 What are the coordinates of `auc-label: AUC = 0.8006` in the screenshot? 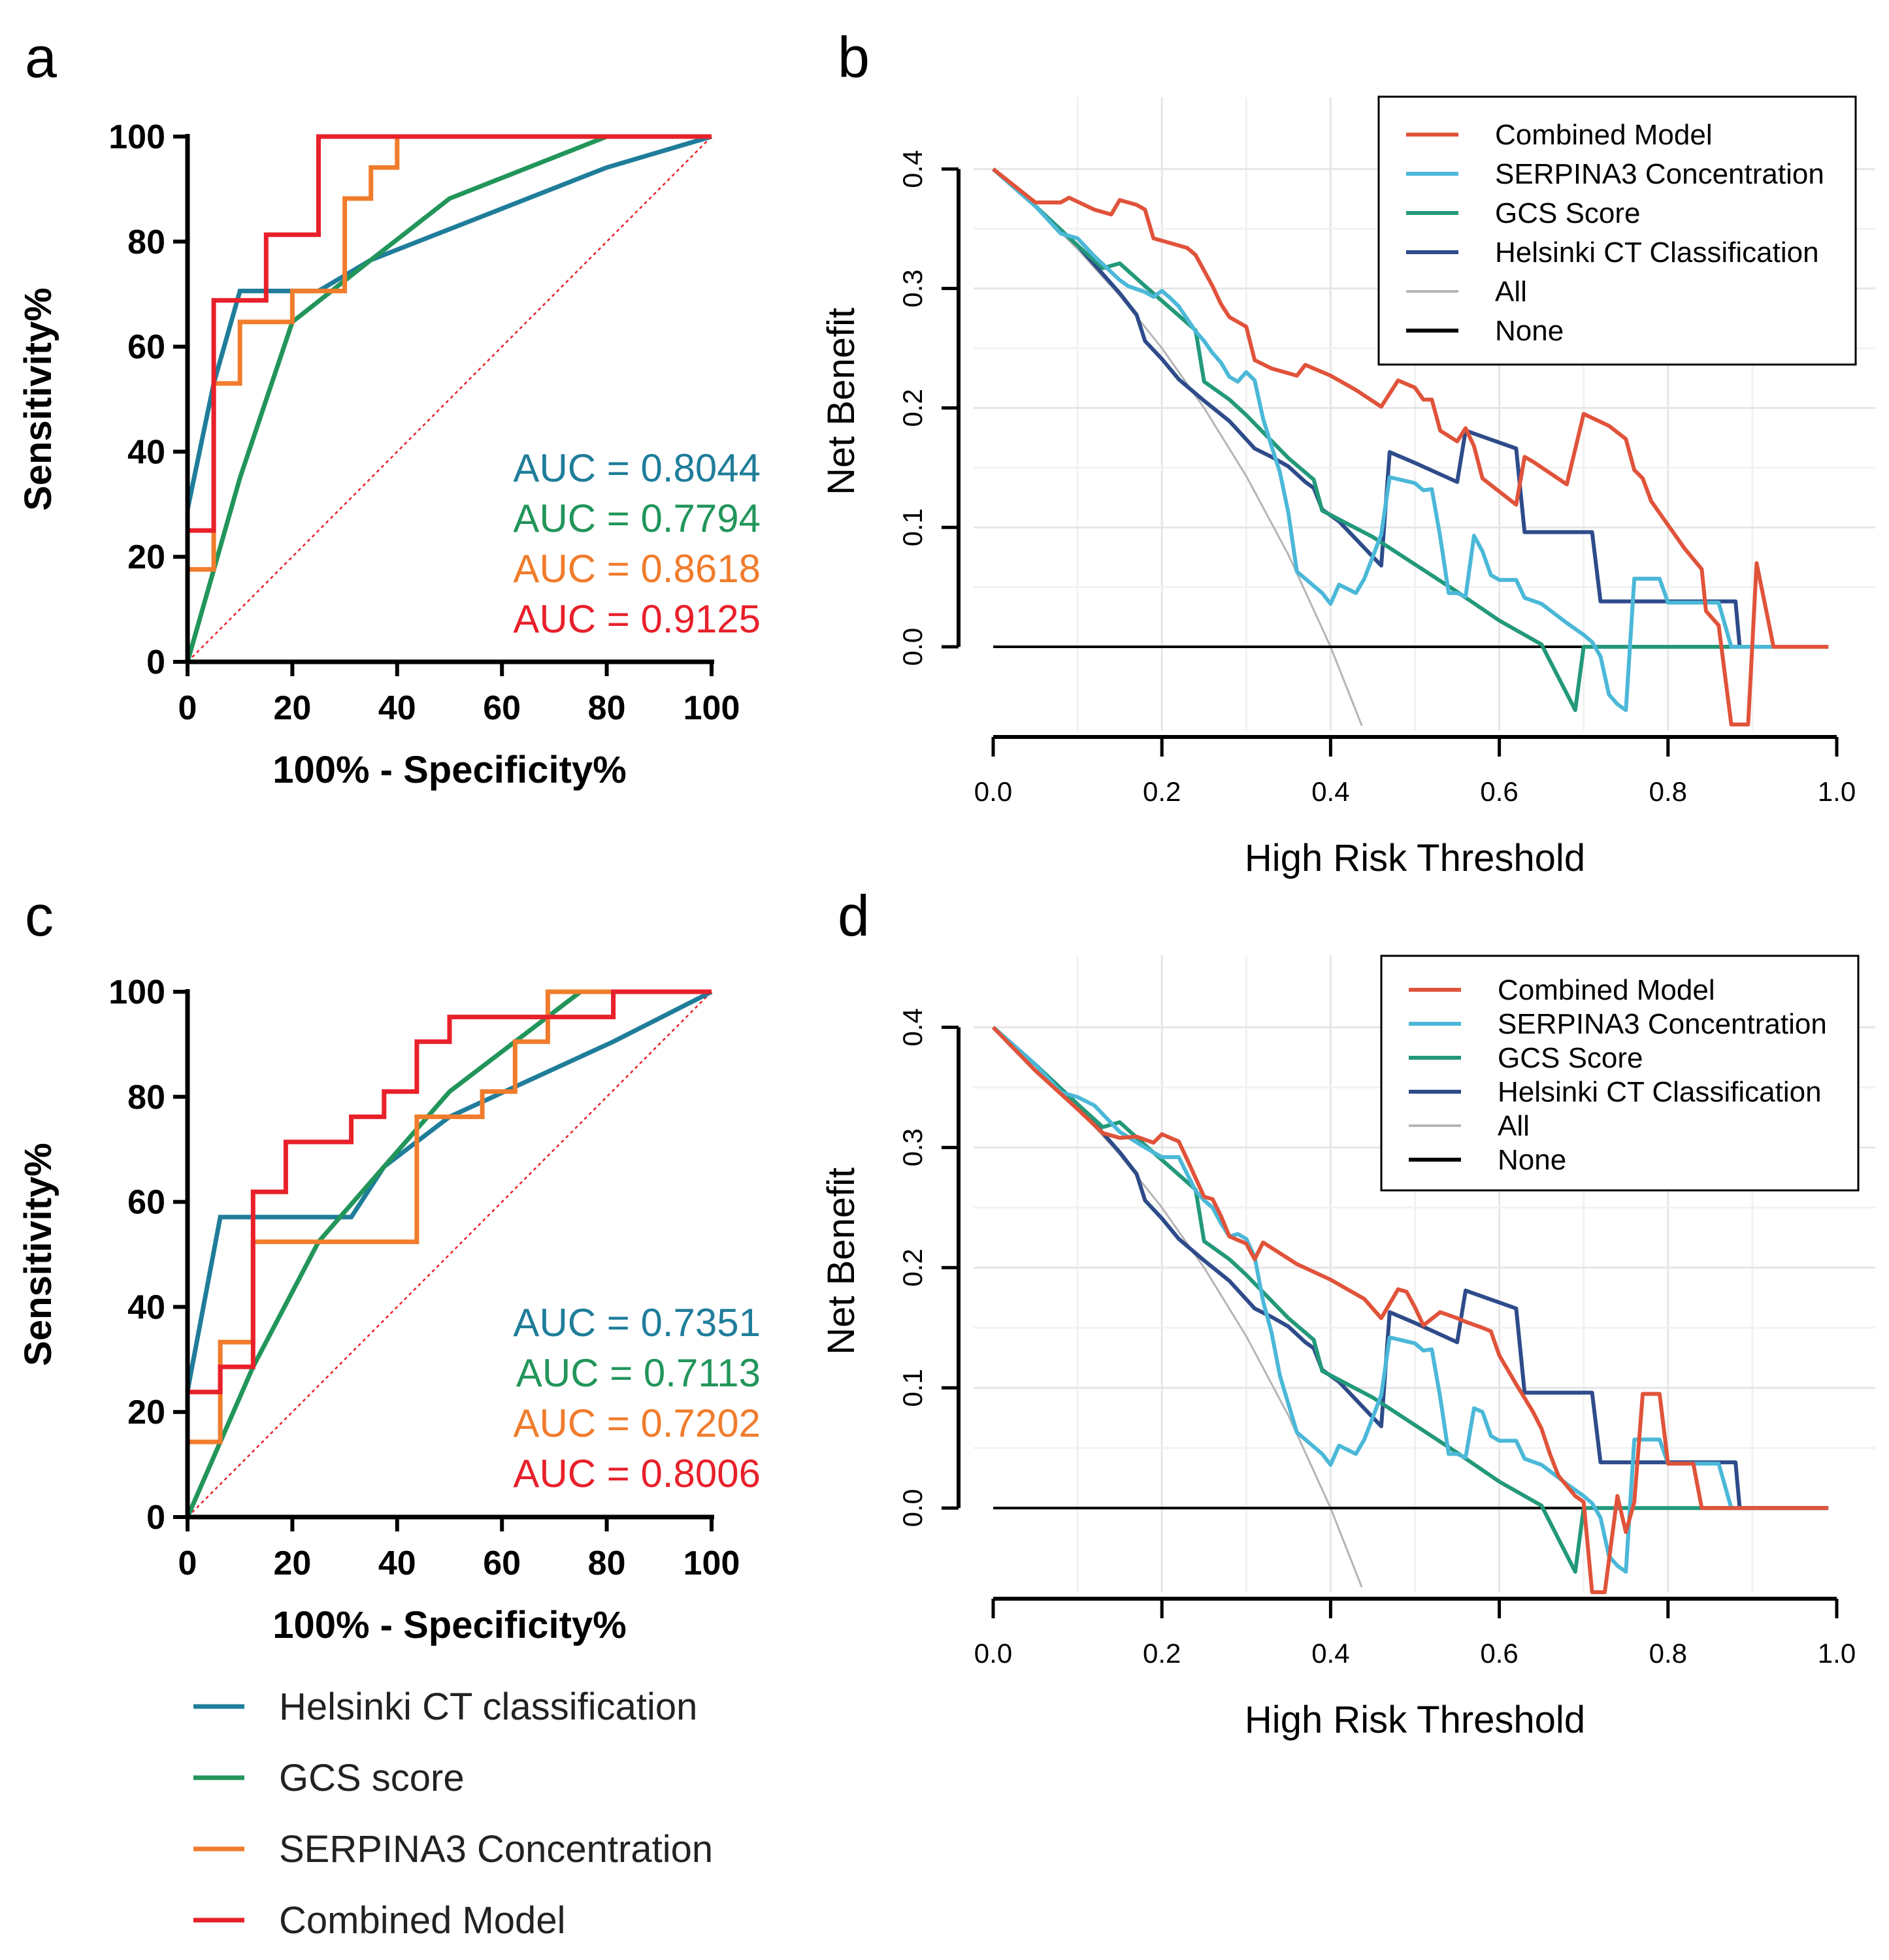 It's located at (637, 1473).